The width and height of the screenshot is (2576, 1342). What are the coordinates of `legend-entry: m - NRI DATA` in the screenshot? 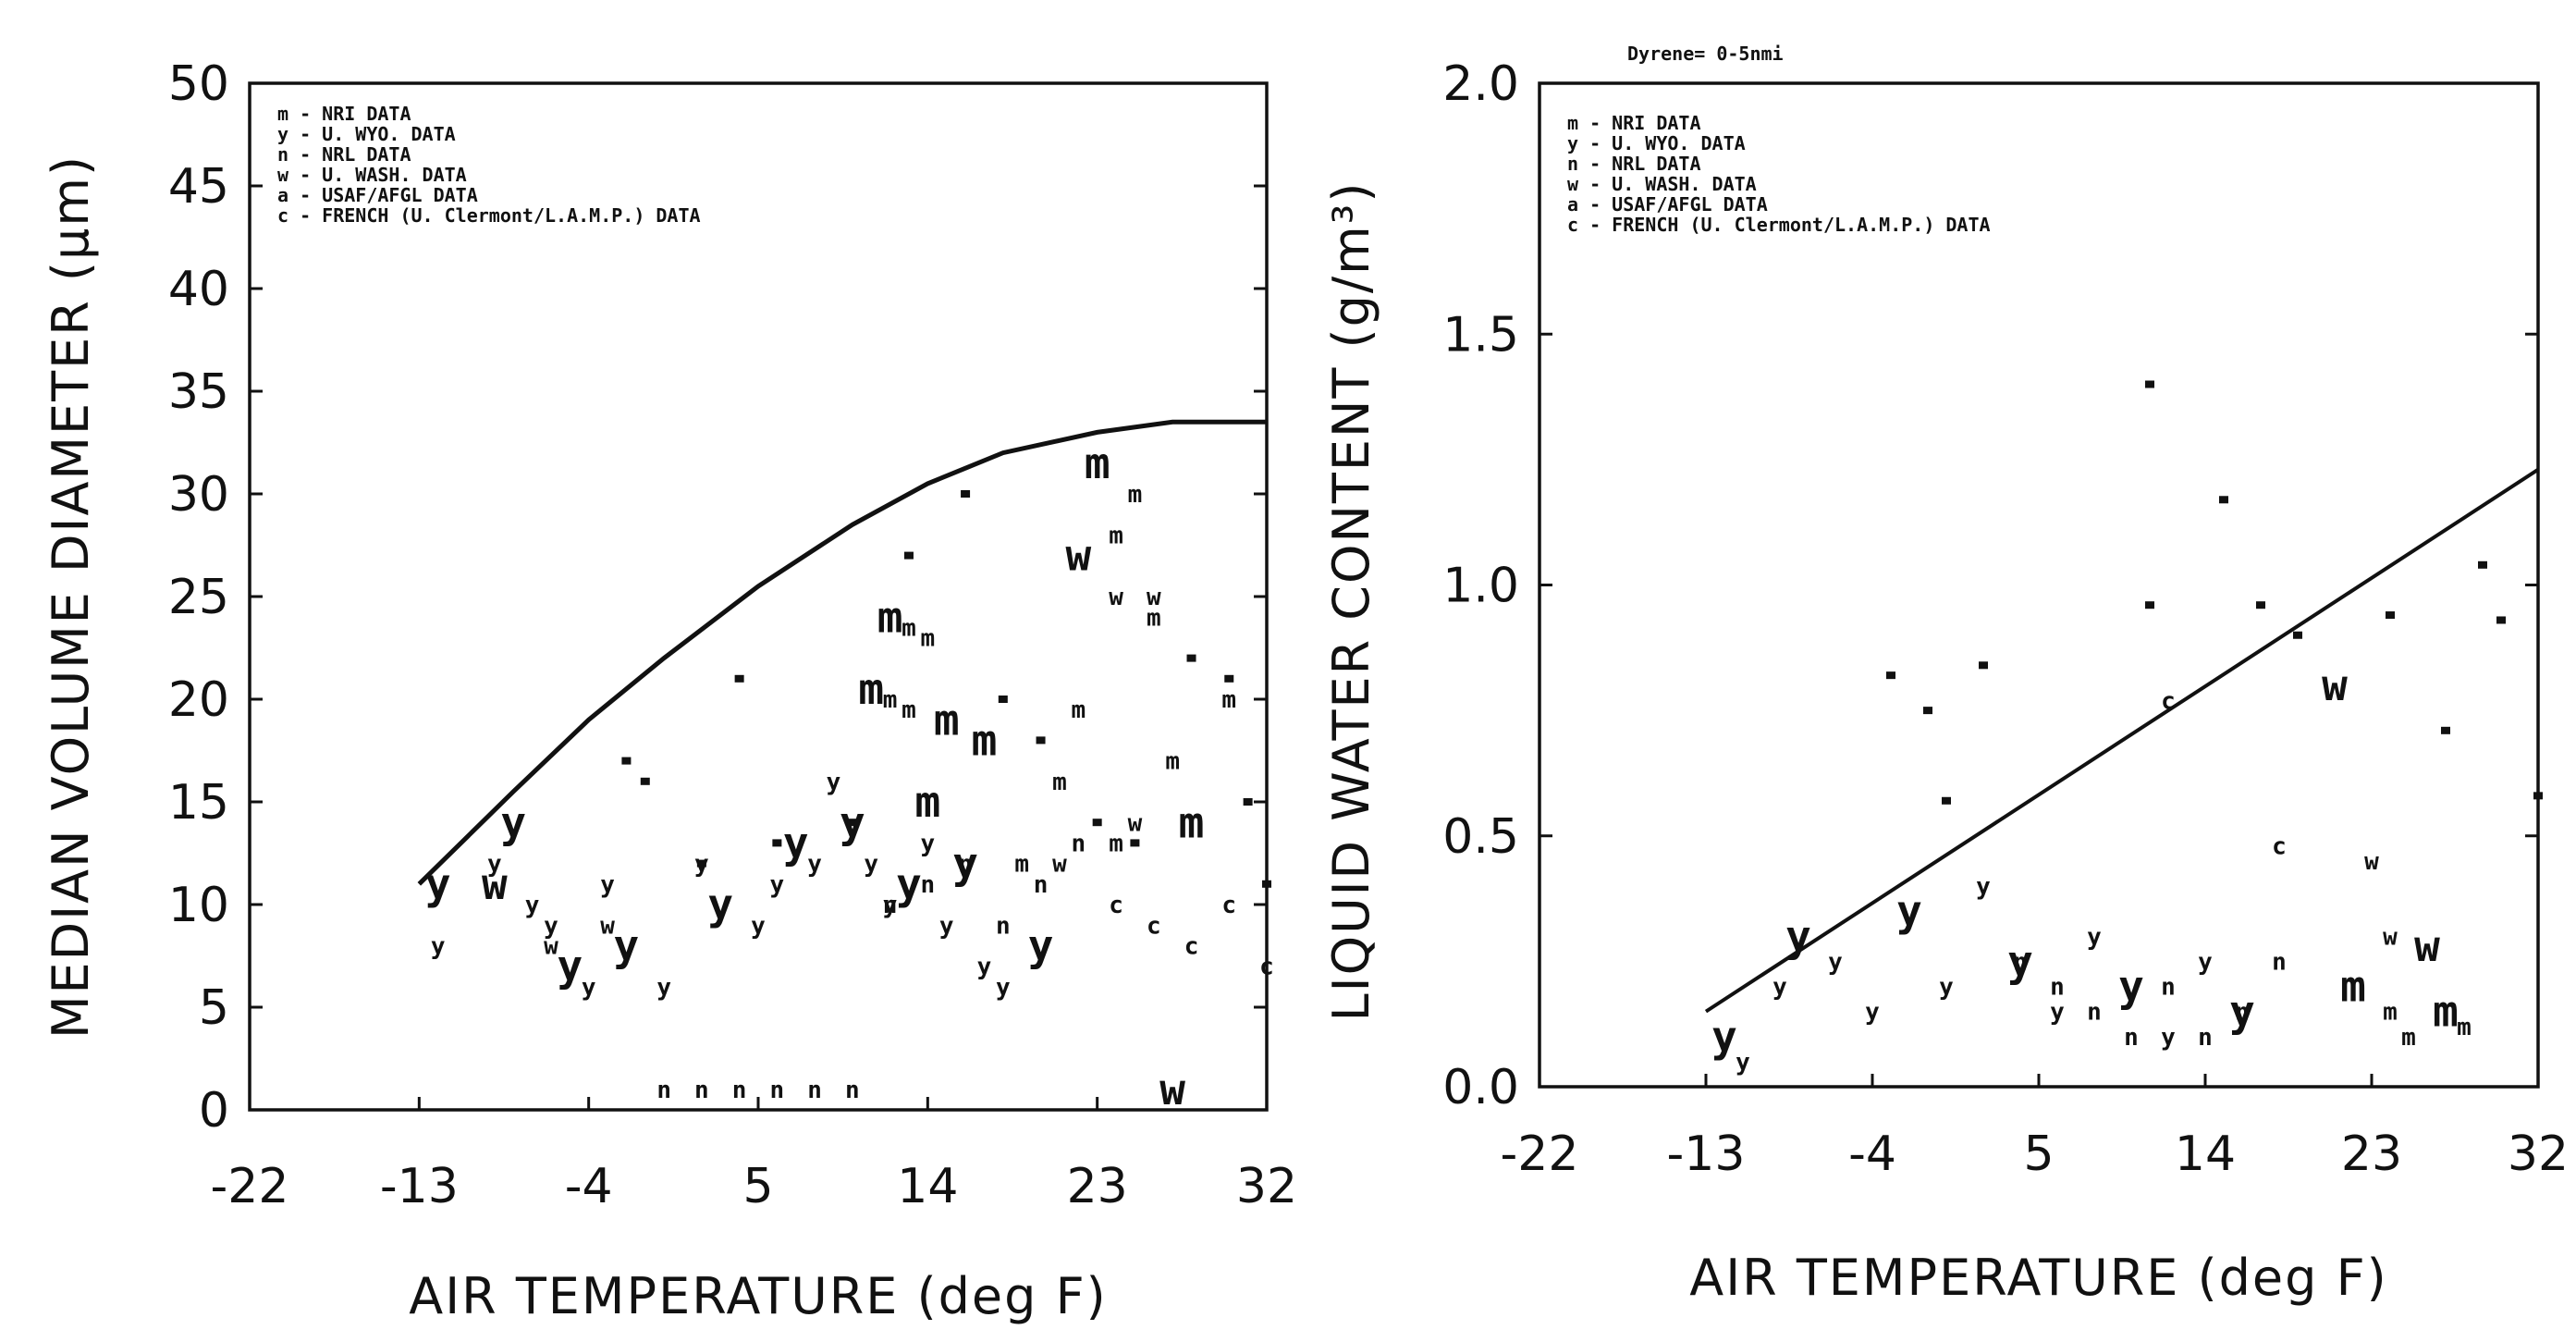 It's located at (344, 114).